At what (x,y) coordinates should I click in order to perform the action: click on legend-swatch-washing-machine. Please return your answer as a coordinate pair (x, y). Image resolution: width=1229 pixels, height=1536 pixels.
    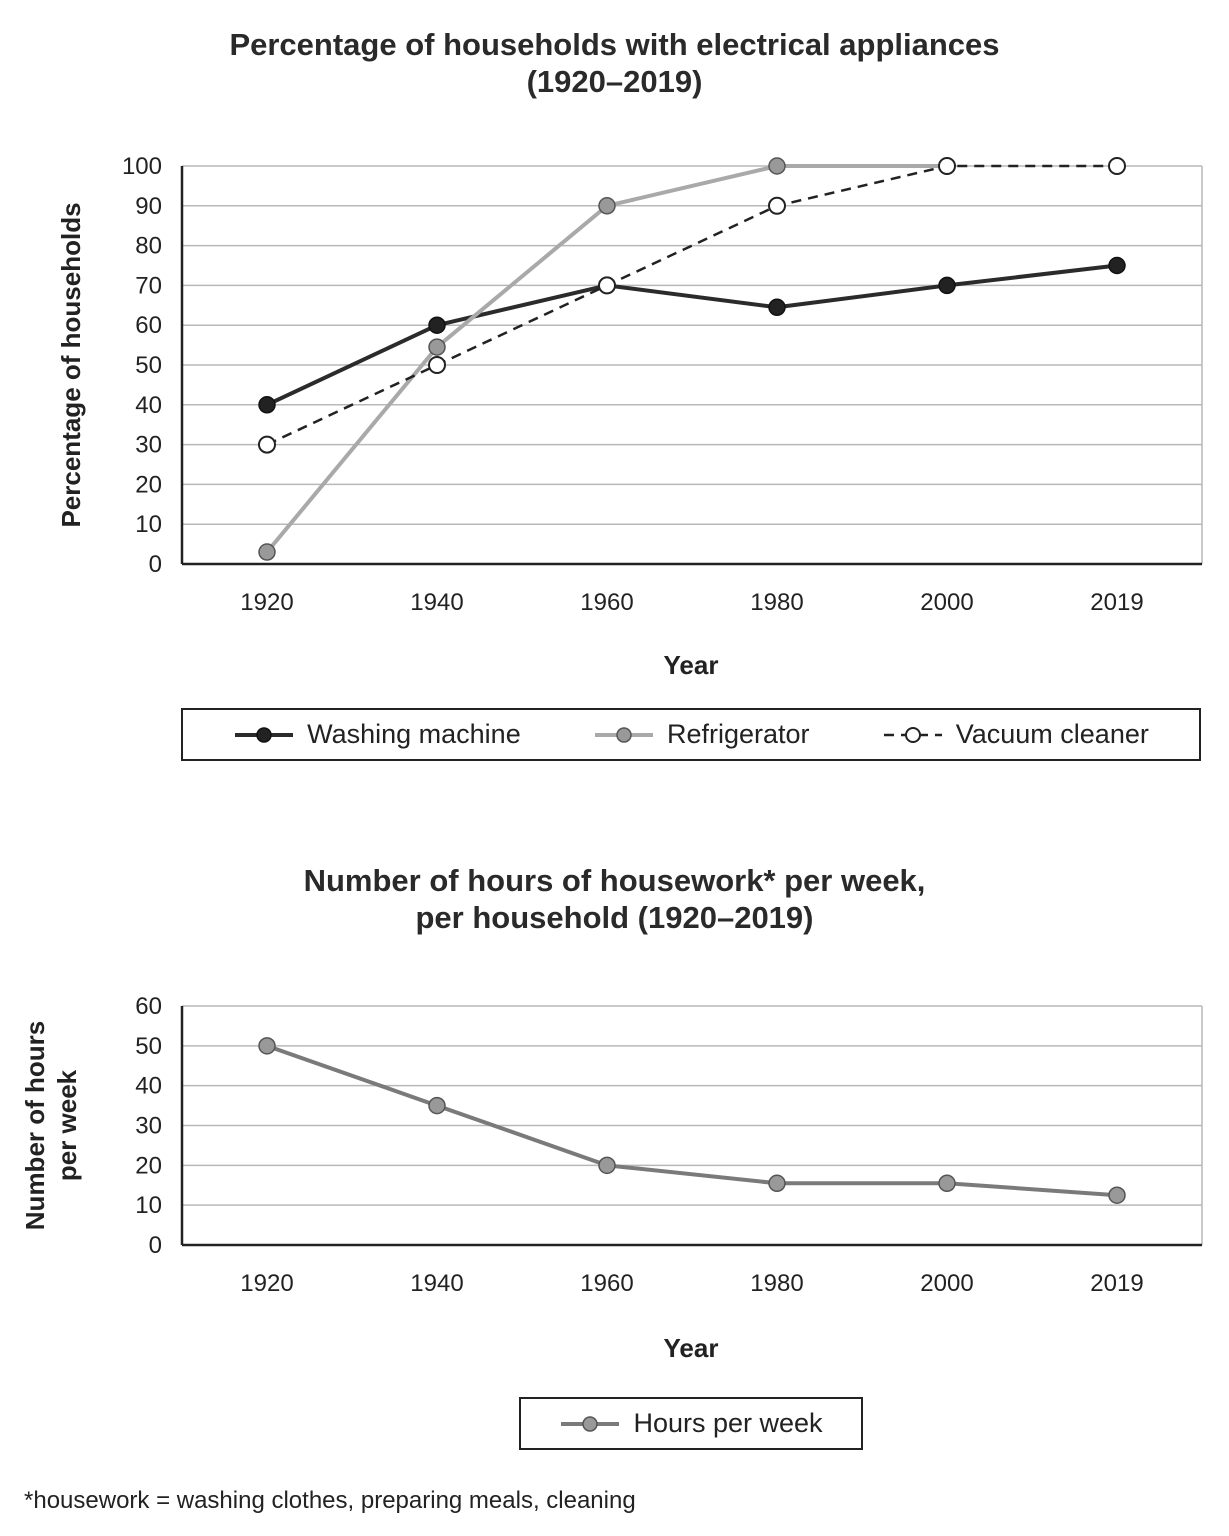
    Looking at the image, I should click on (264, 734).